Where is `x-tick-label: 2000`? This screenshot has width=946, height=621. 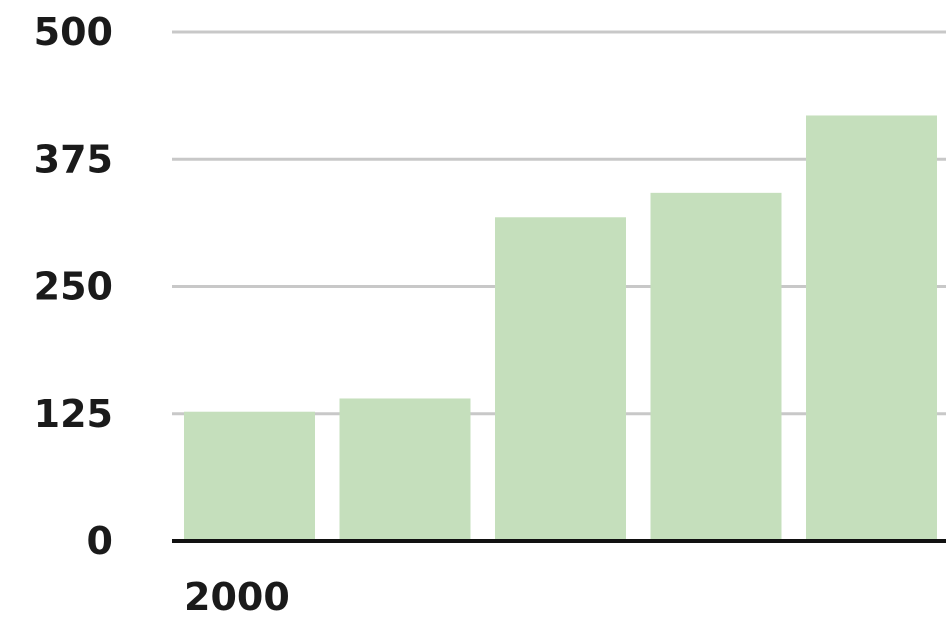 x-tick-label: 2000 is located at coordinates (237, 597).